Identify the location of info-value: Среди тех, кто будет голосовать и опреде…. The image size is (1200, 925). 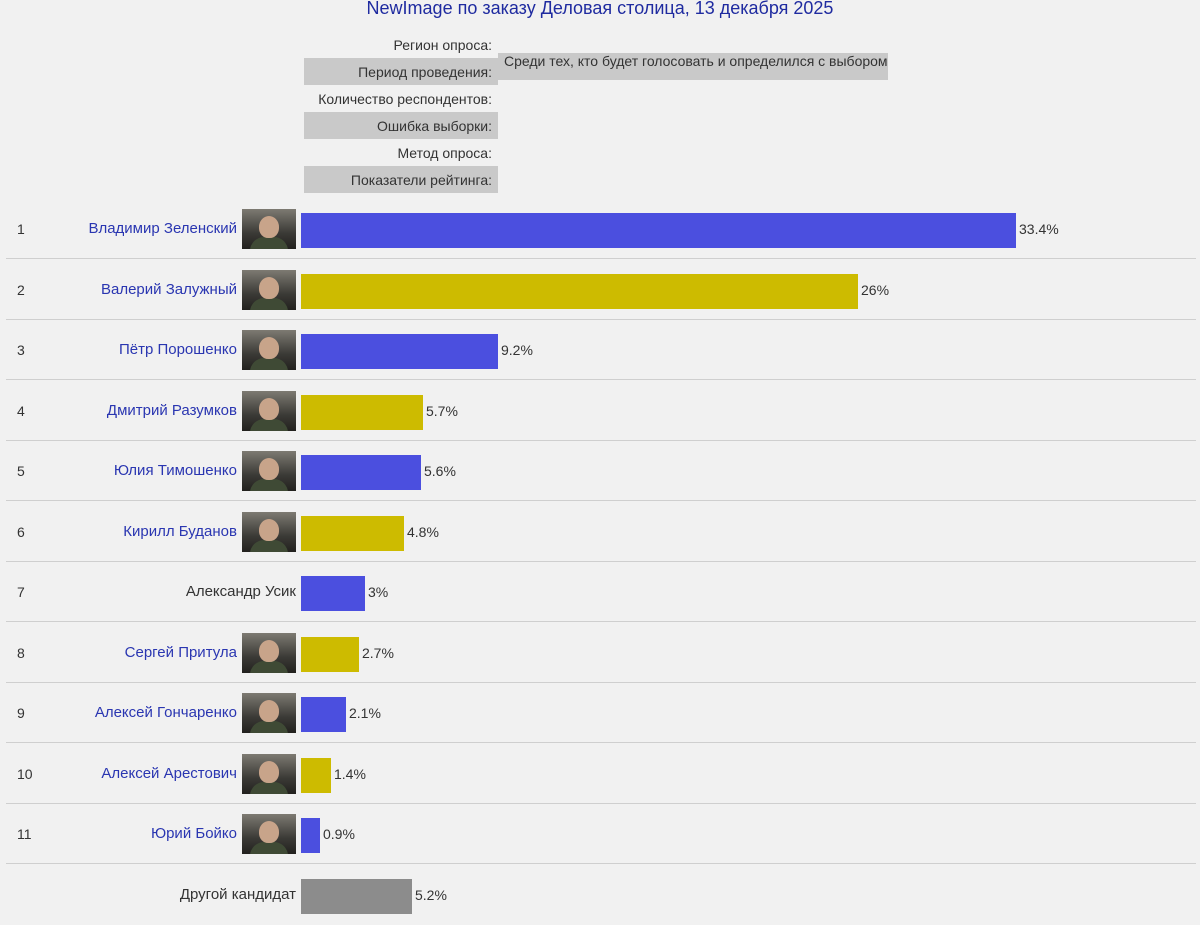
(693, 66).